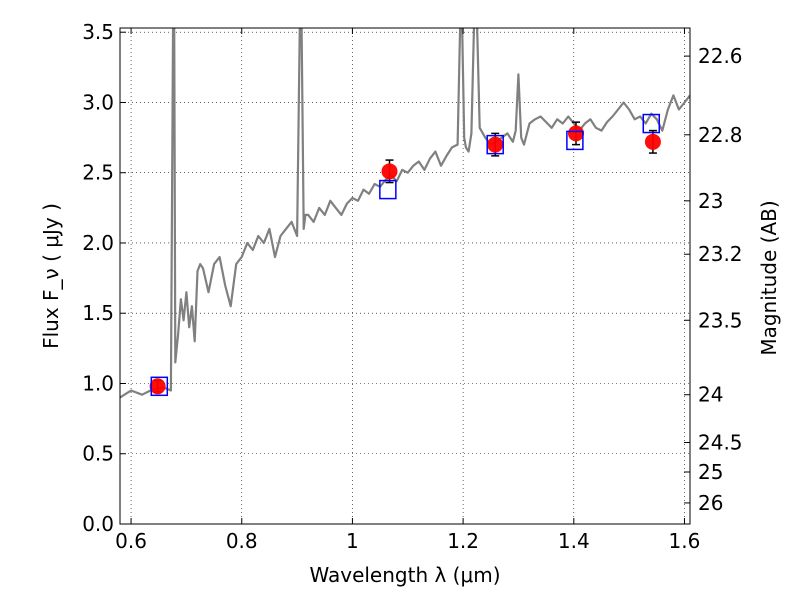 The height and width of the screenshot is (600, 800). Describe the element at coordinates (352, 541) in the screenshot. I see `x-tick-label: 1` at that location.